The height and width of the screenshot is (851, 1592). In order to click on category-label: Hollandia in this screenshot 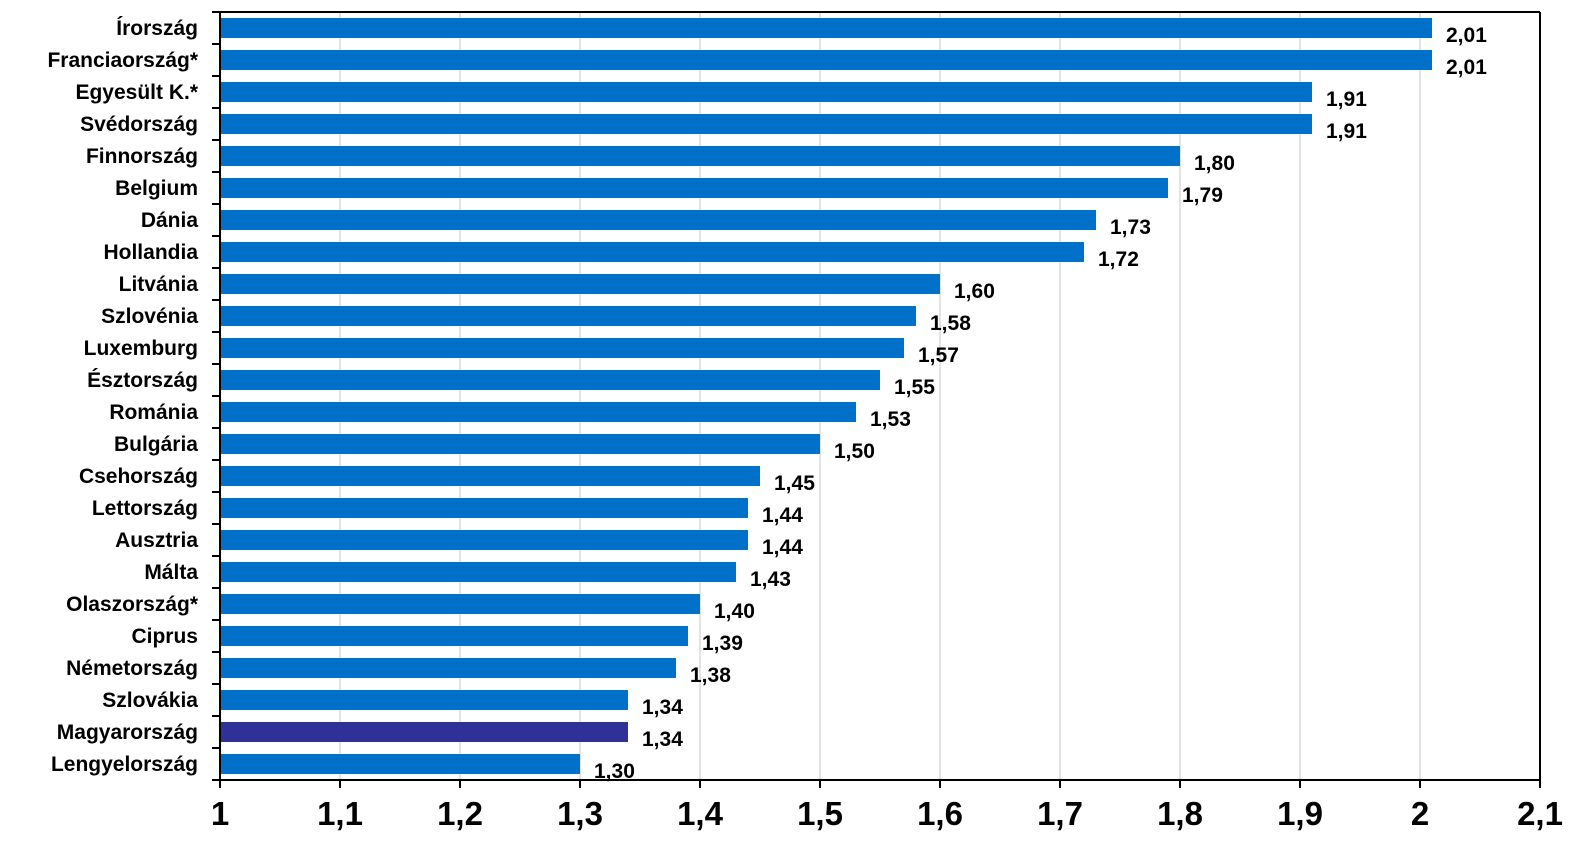, I will do `click(150, 252)`.